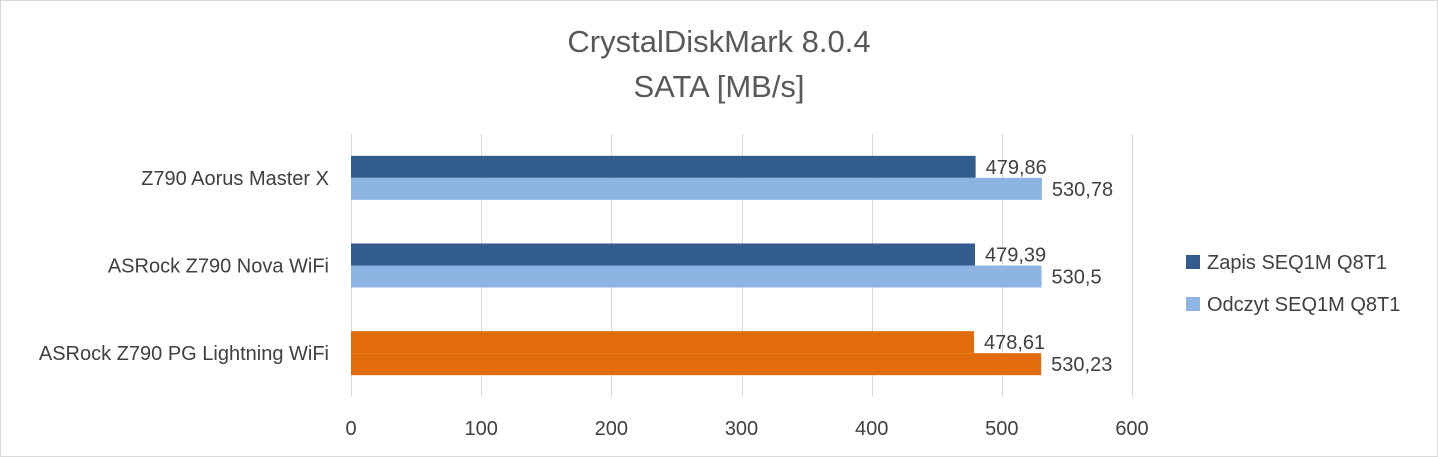 Image resolution: width=1438 pixels, height=457 pixels. Describe the element at coordinates (184, 354) in the screenshot. I see `category-label: ASRock Z790 PG Lightning WiFi` at that location.